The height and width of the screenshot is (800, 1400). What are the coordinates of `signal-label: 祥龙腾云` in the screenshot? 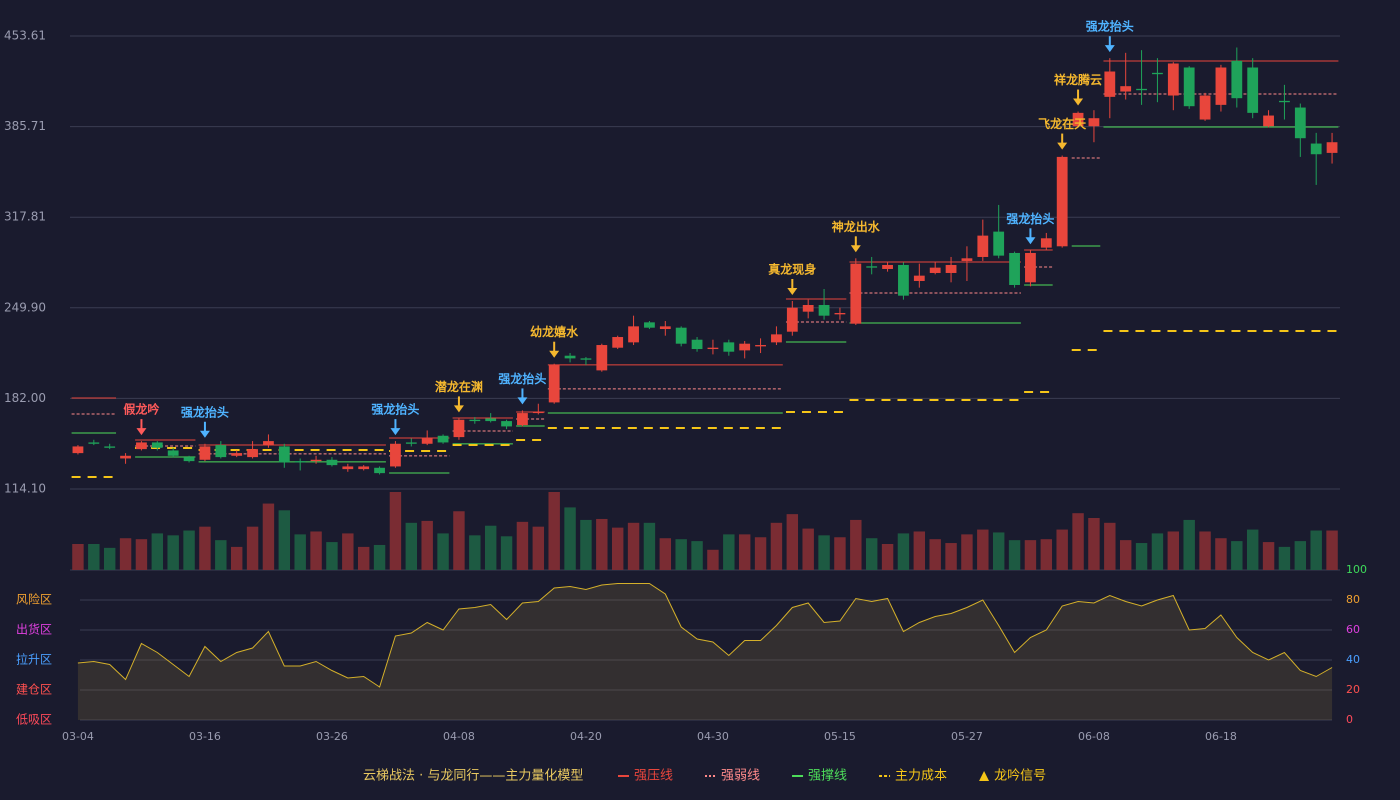 It's located at (1078, 79).